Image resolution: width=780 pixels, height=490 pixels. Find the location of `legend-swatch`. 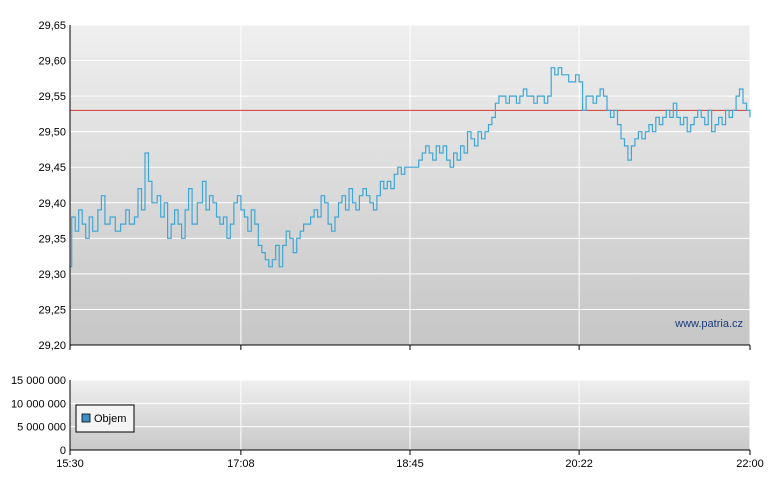

legend-swatch is located at coordinates (86, 418).